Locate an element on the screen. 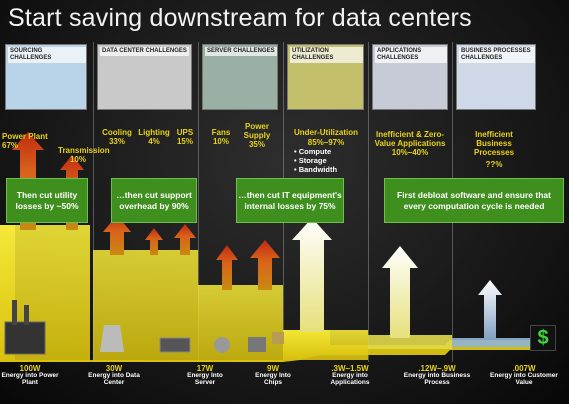 The width and height of the screenshot is (569, 404). loss-arrow-fans is located at coordinates (227, 267).